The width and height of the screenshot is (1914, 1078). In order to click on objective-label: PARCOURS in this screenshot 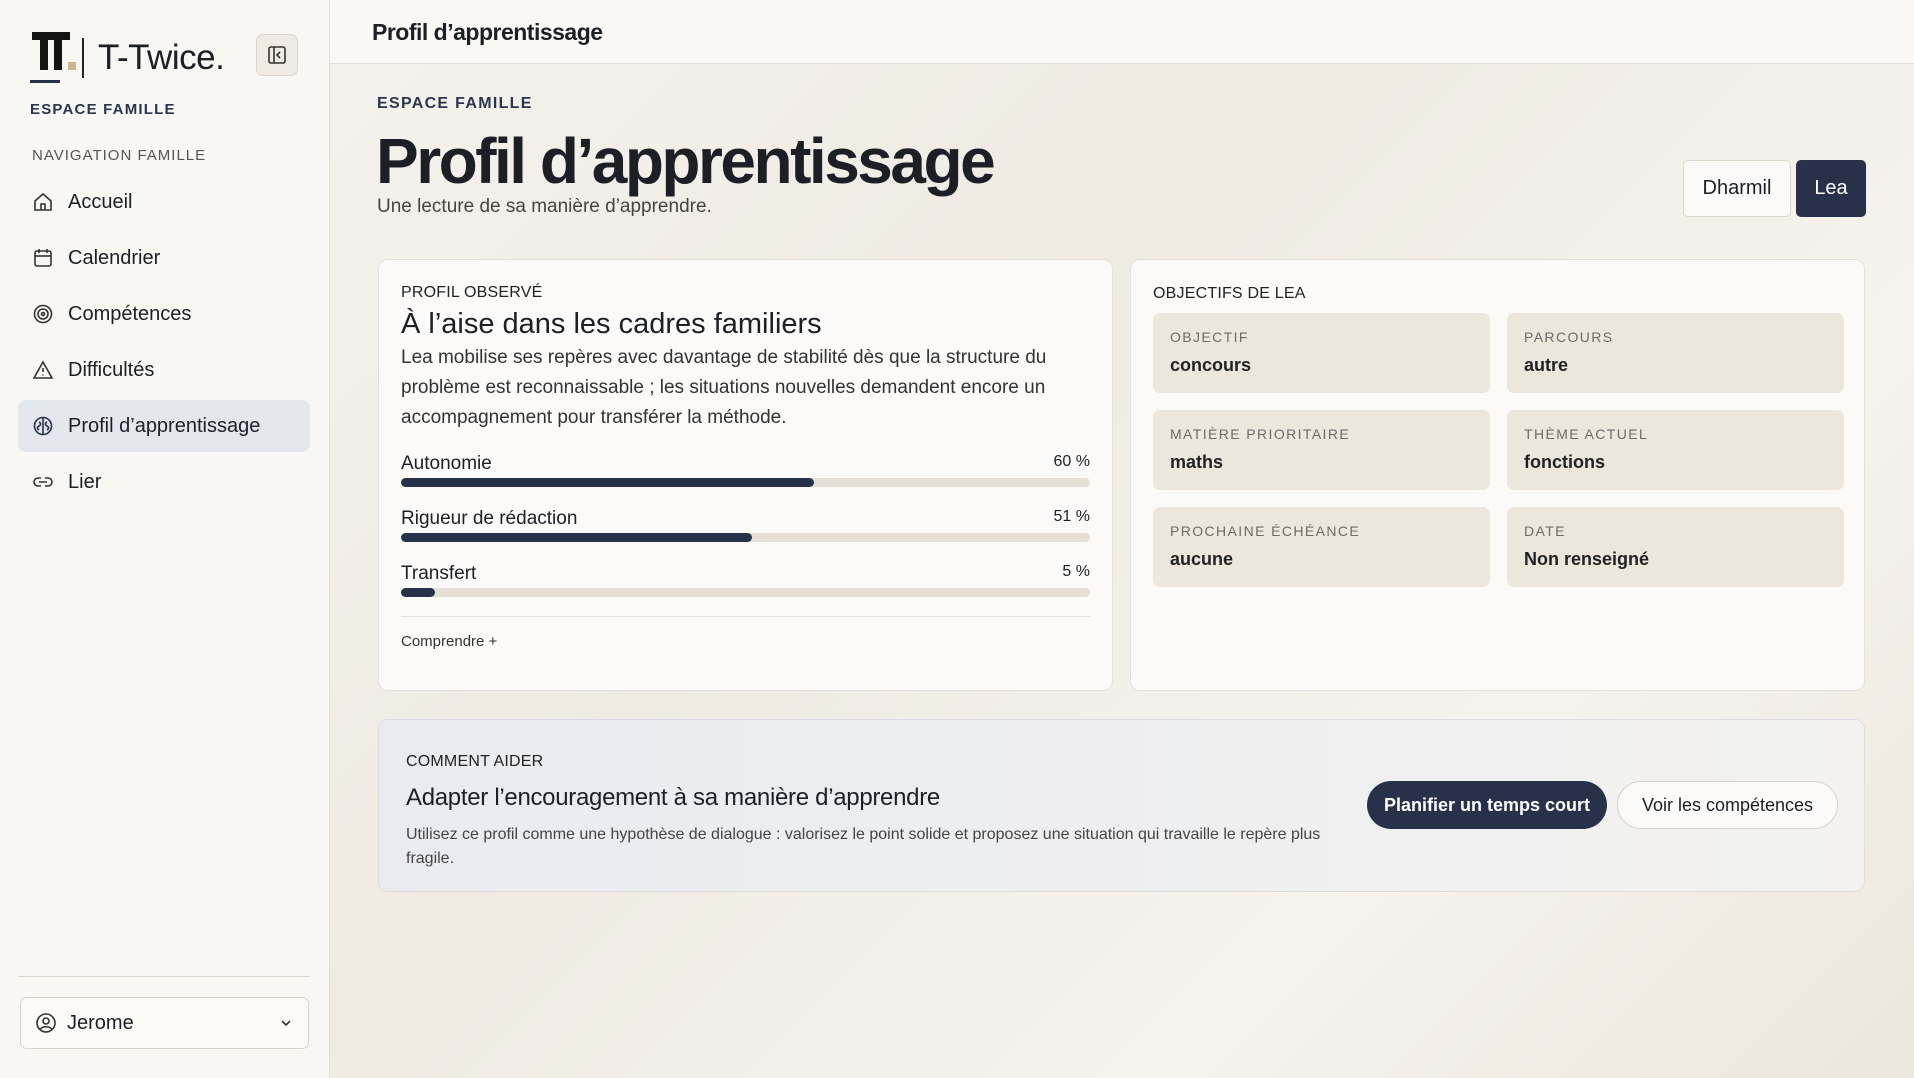, I will do `click(1569, 337)`.